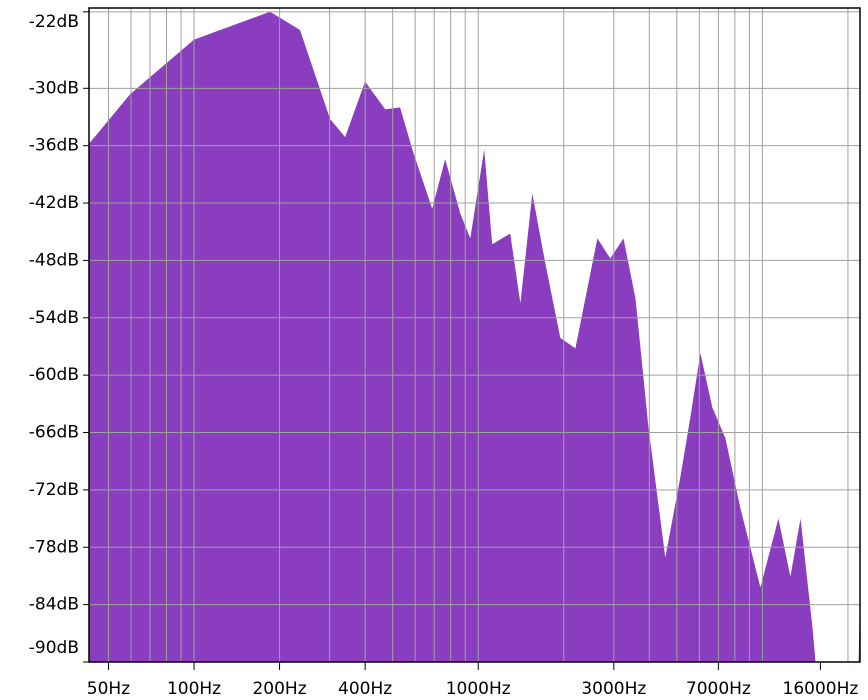 The width and height of the screenshot is (868, 700). I want to click on x-tick-label: 1000Hz, so click(478, 689).